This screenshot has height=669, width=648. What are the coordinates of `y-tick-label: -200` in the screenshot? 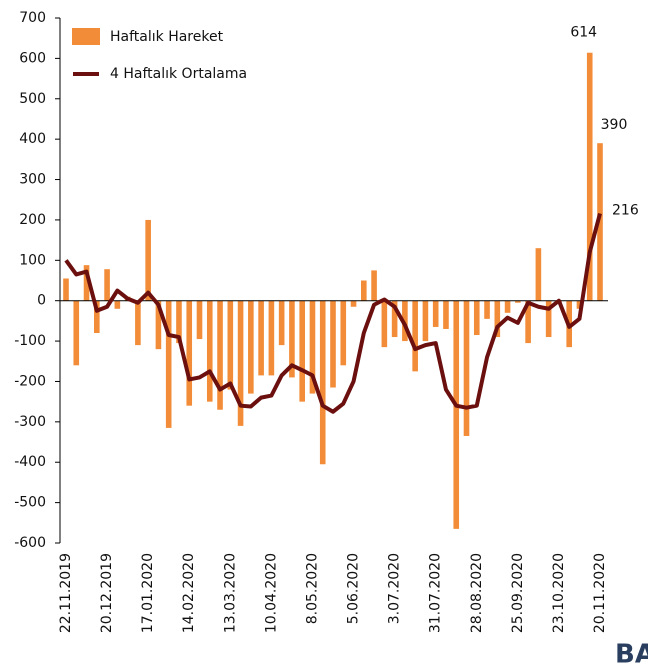 It's located at (30, 381).